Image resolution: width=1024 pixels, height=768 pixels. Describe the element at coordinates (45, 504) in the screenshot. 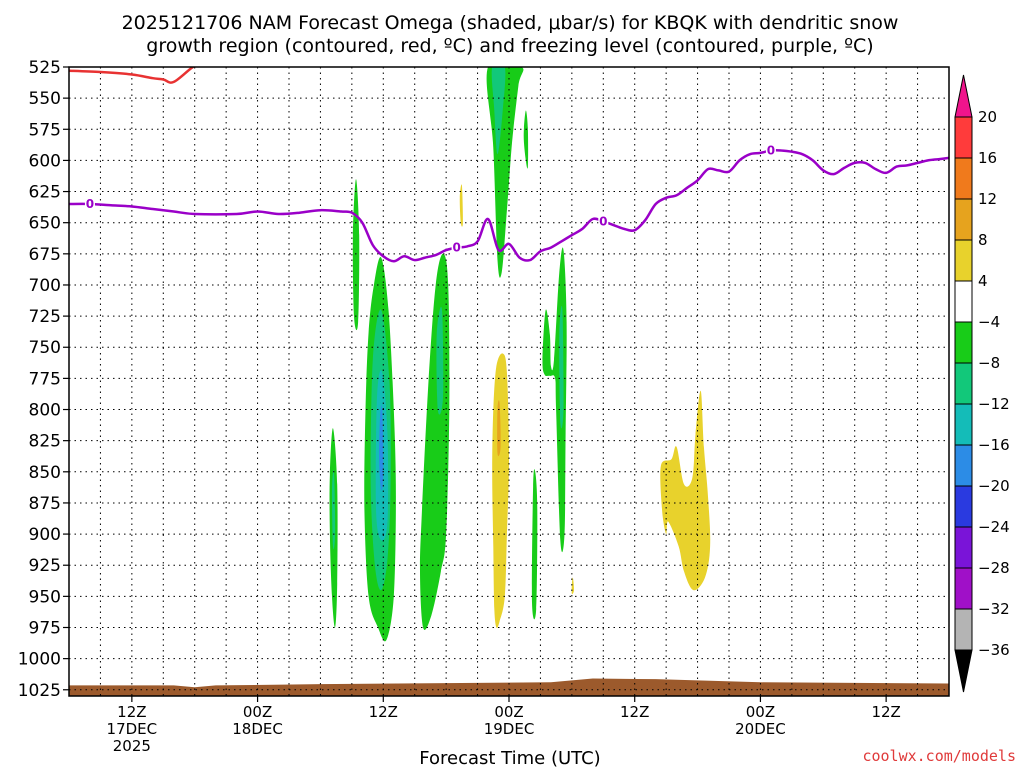

I see `ytick-label-875: 875` at that location.